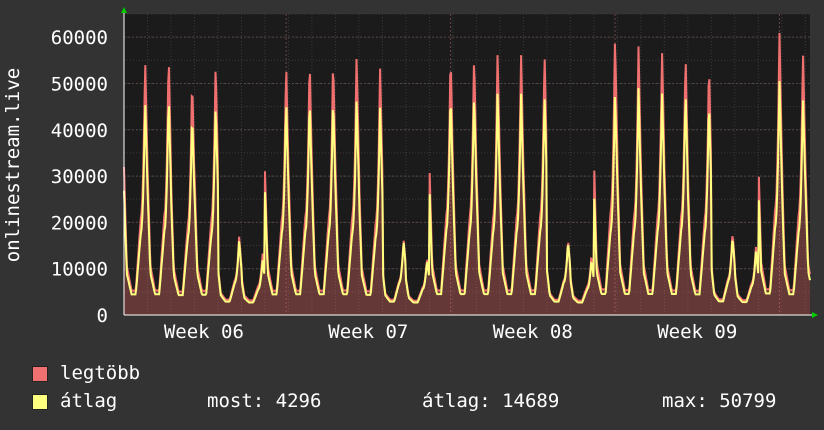 This screenshot has width=824, height=430. I want to click on y-axis-label: onlinestream.live, so click(13, 165).